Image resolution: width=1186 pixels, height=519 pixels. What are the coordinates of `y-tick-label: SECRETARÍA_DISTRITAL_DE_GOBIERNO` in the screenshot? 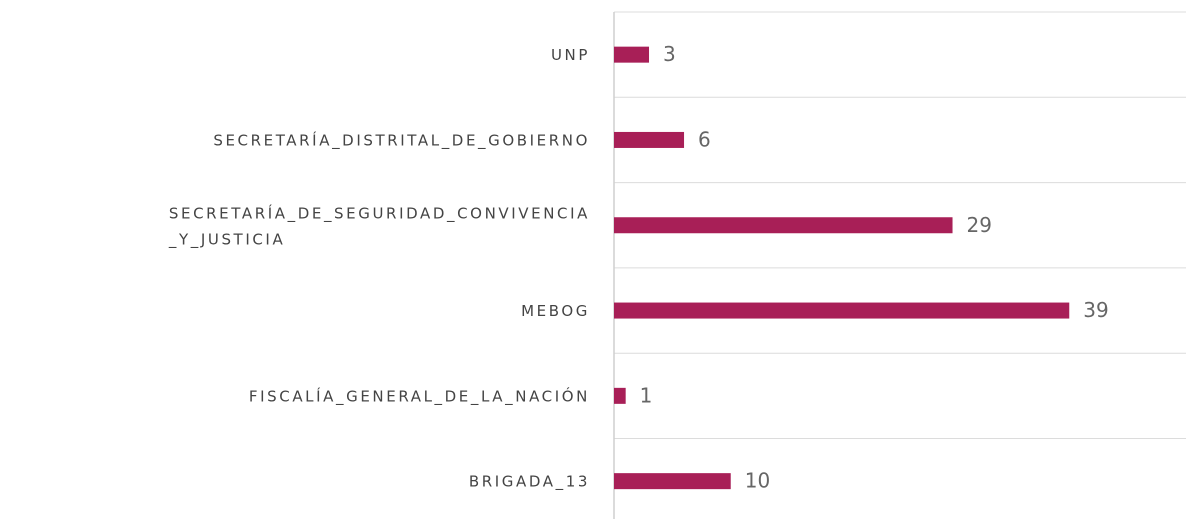 It's located at (401, 140).